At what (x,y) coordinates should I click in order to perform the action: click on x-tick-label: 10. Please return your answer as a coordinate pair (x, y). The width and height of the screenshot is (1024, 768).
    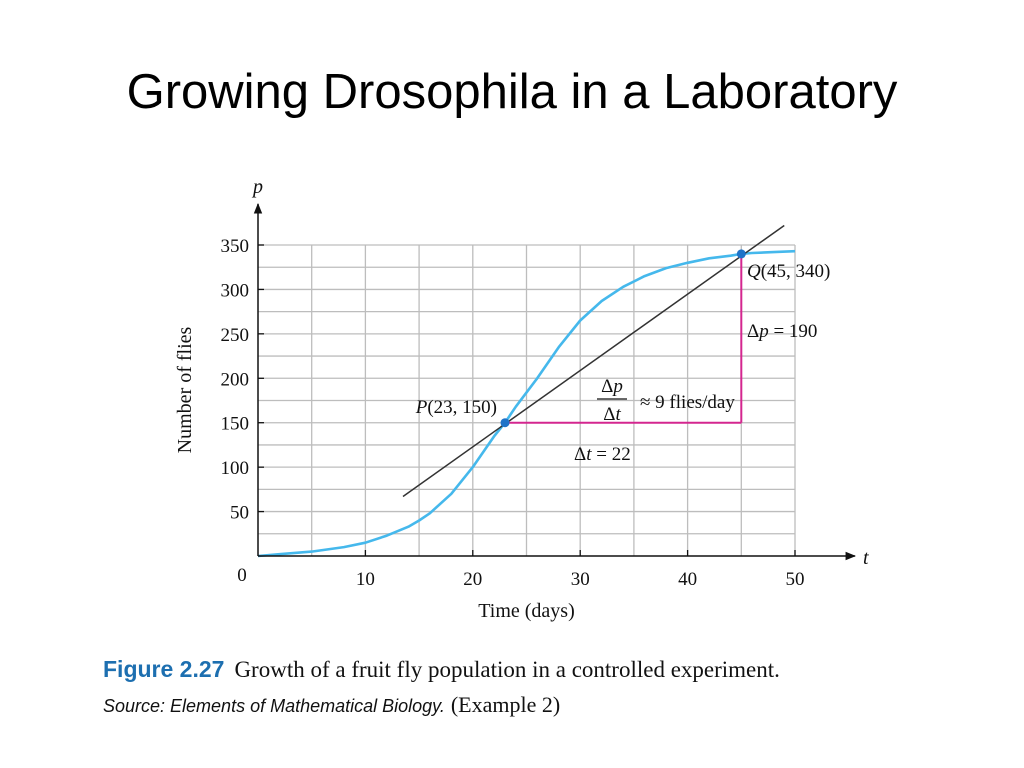
    Looking at the image, I should click on (365, 579).